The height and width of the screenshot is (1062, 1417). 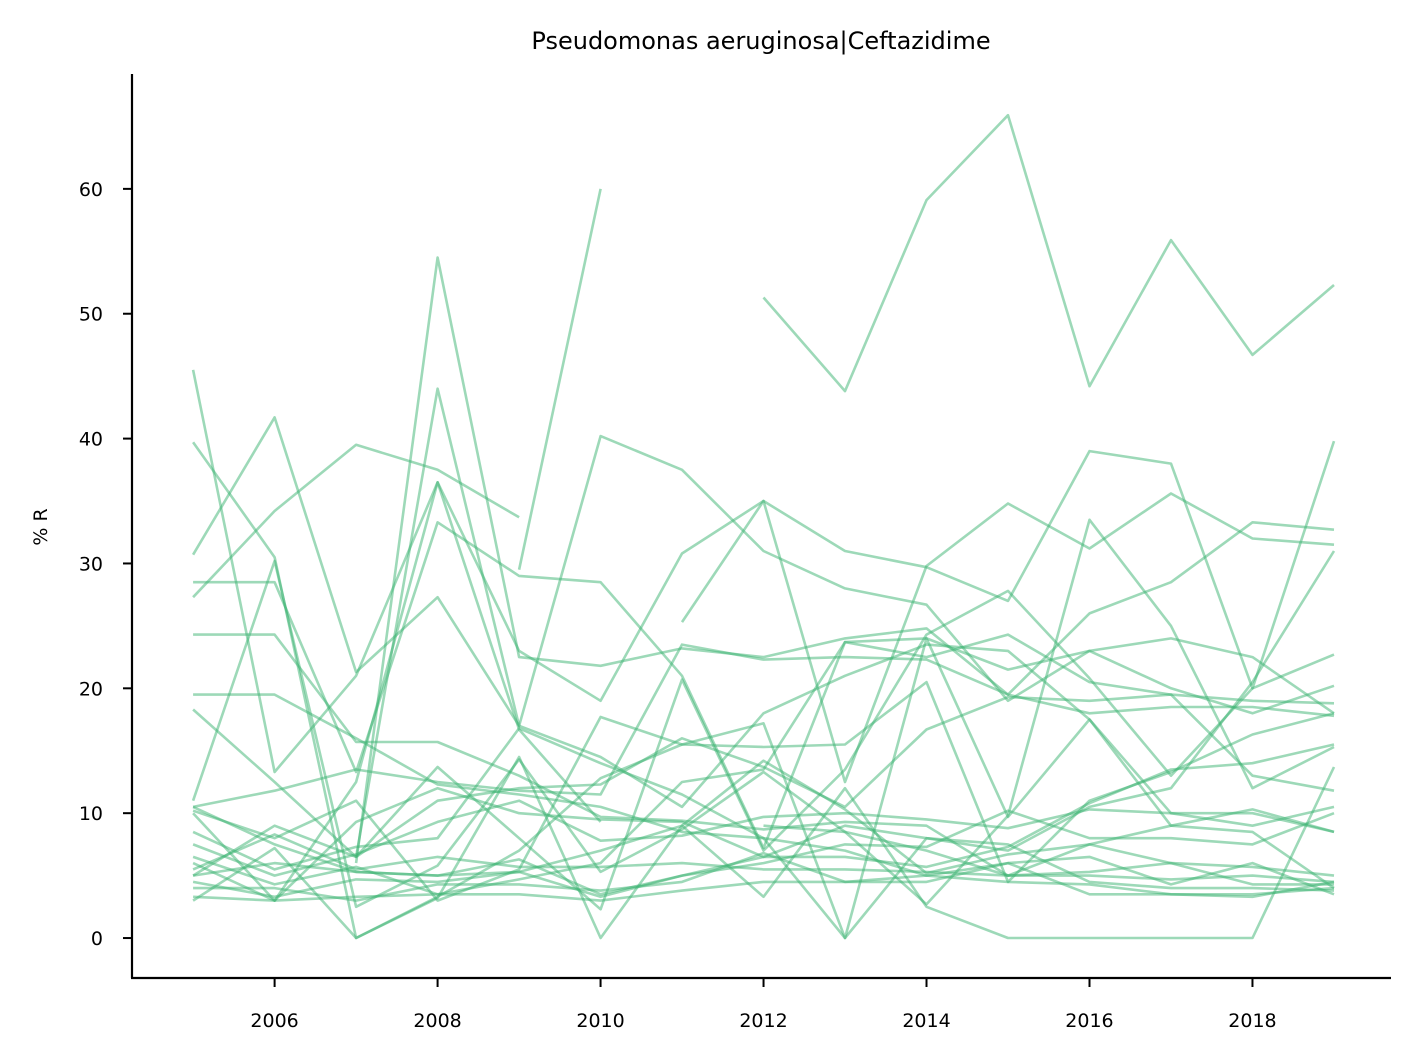 What do you see at coordinates (41, 526) in the screenshot?
I see `y-axis-label: % R` at bounding box center [41, 526].